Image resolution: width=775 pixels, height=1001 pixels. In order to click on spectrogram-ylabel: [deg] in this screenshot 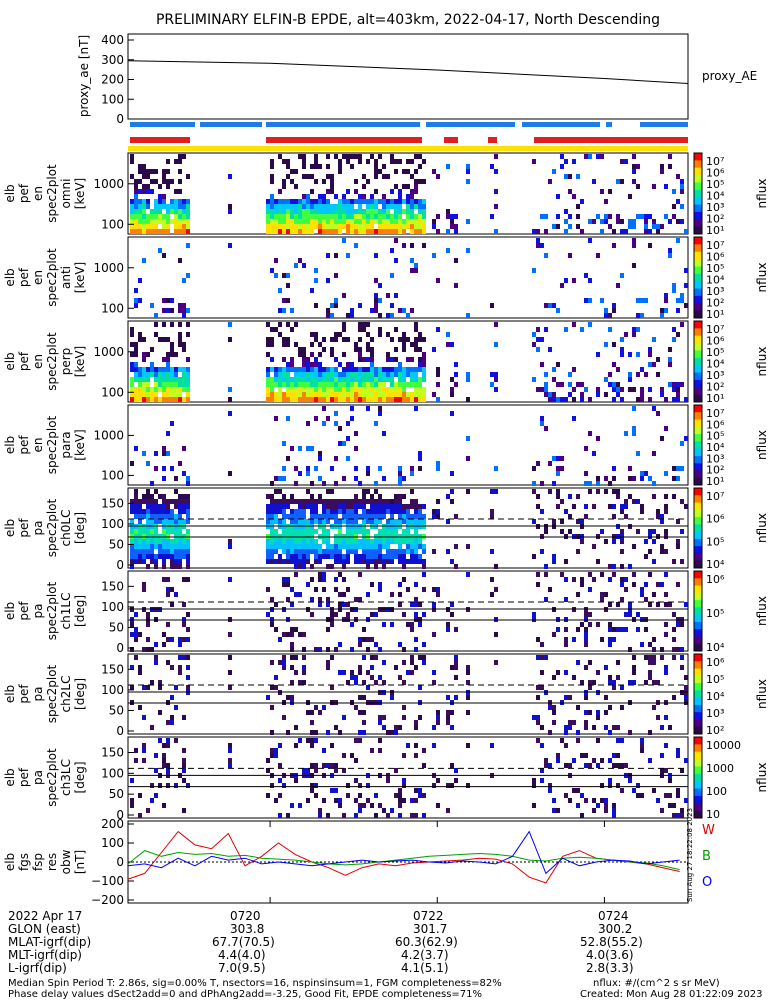, I will do `click(80, 528)`.